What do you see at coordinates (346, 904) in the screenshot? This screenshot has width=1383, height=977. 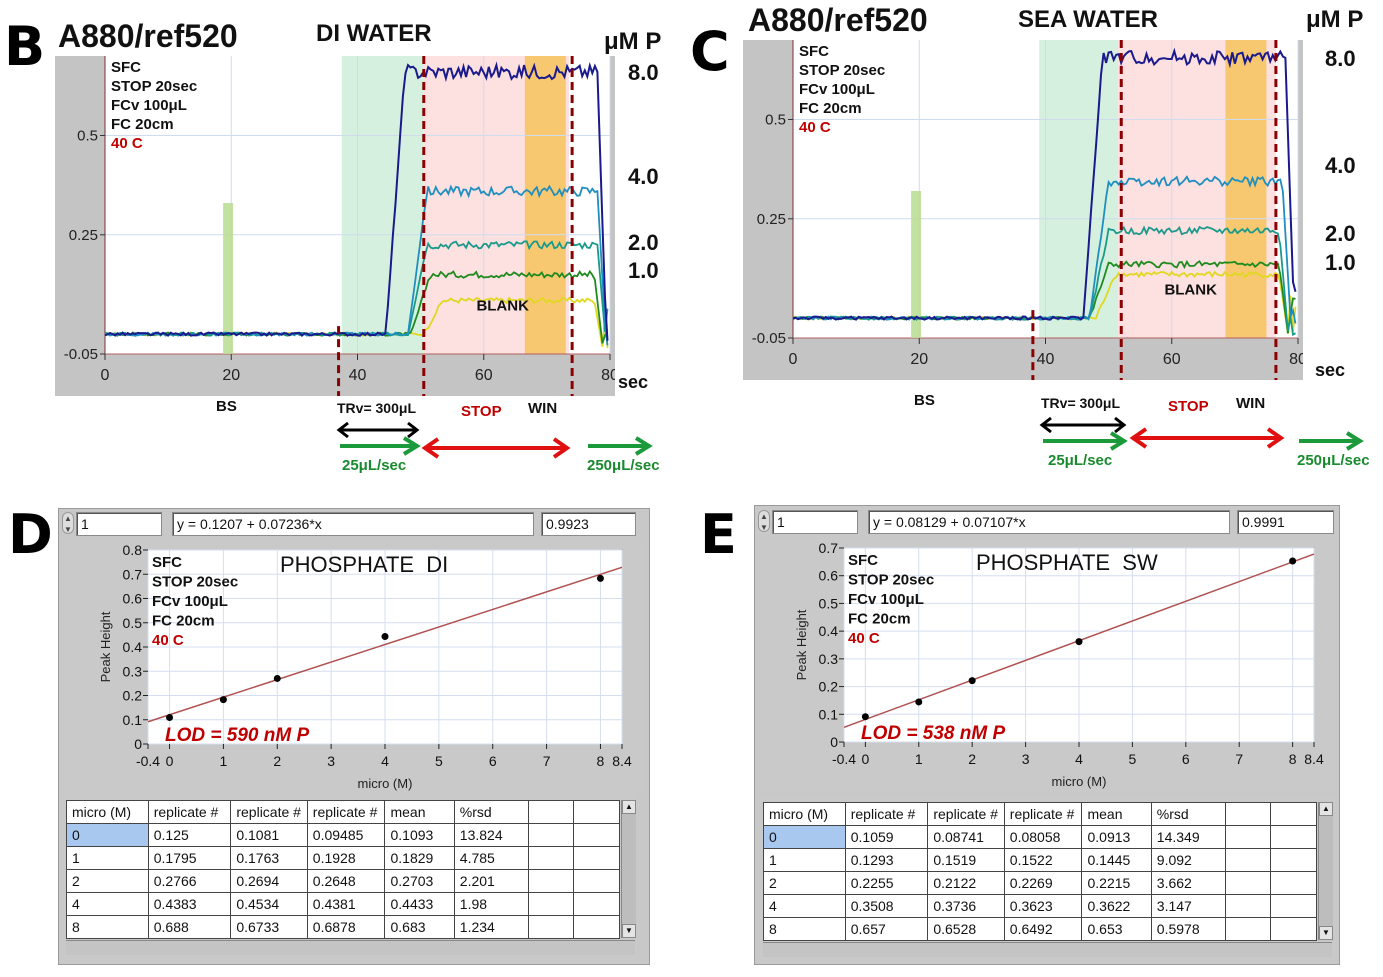 I see `table-cell: 0.4381` at bounding box center [346, 904].